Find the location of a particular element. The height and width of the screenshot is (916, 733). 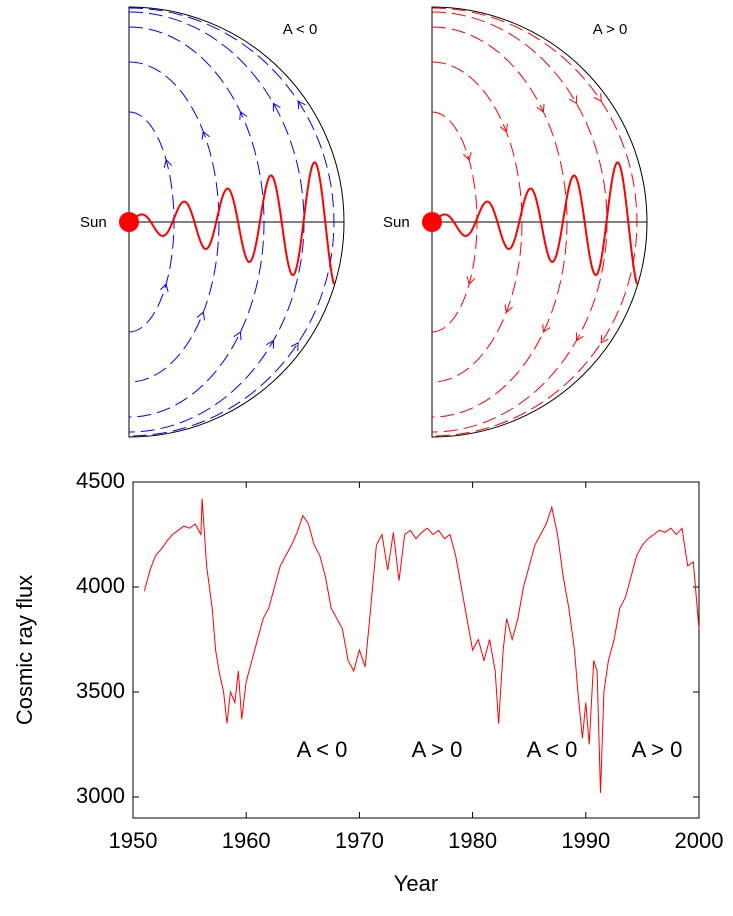

x-tick-label: 1970 is located at coordinates (359, 840).